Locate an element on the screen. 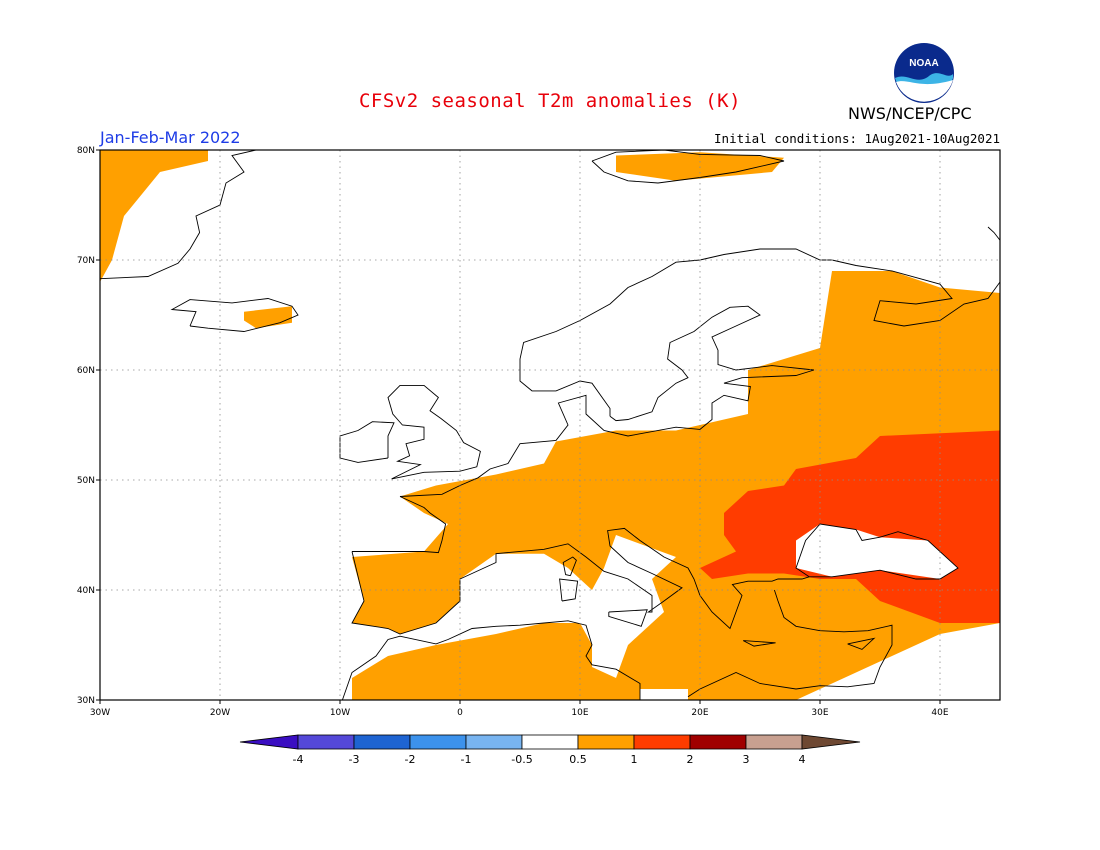  period-label: Jan-Feb-Mar 2022 is located at coordinates (170, 137).